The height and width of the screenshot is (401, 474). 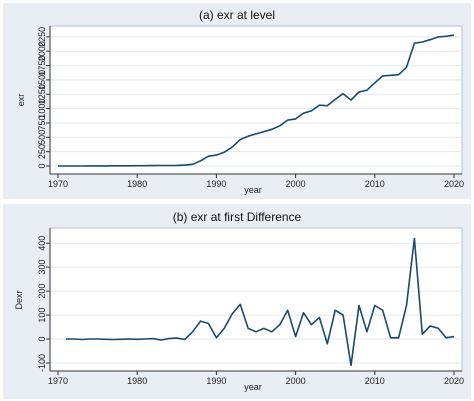 What do you see at coordinates (42, 339) in the screenshot?
I see `panel-b-ytick-label: 0` at bounding box center [42, 339].